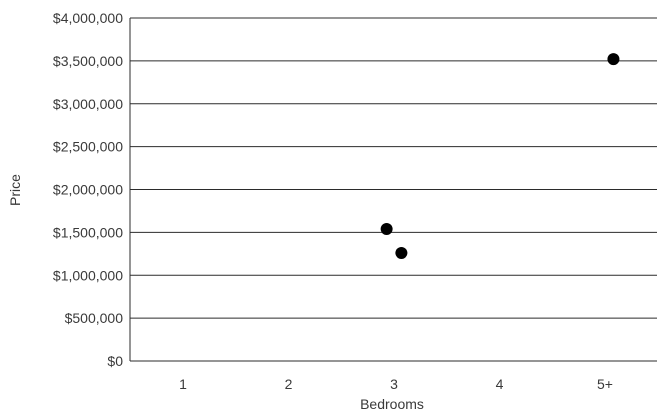 This screenshot has width=657, height=412. I want to click on y-tick-label: $4,000,000, so click(88, 18).